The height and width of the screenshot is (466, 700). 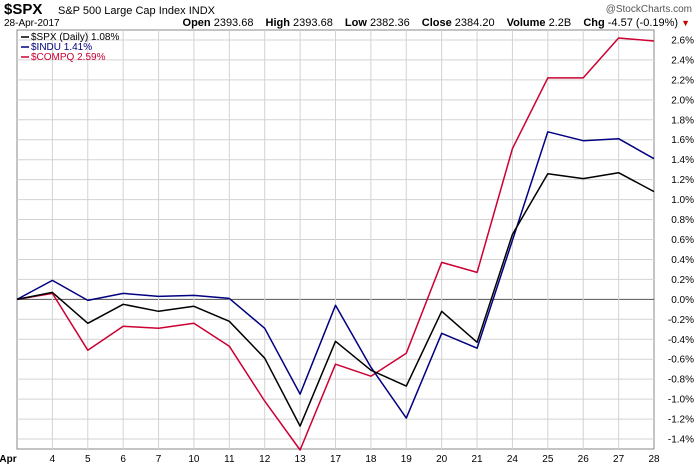 I want to click on chart-date: 28-Apr-2017, so click(x=32, y=23).